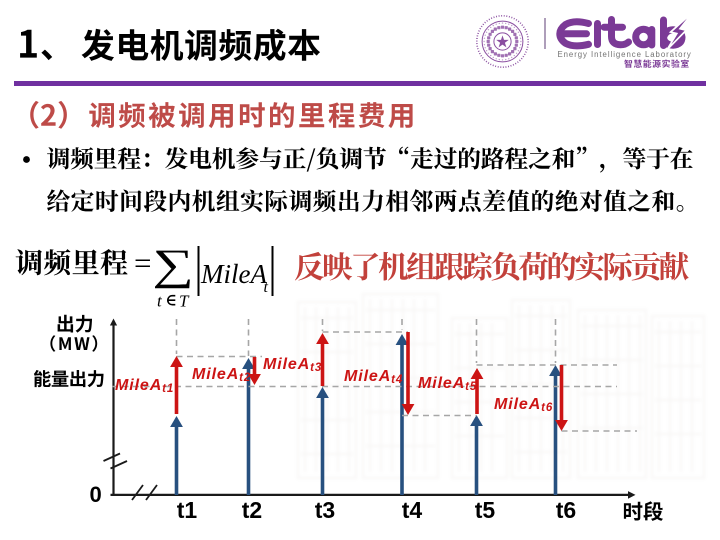 This screenshot has height=540, width=720. What do you see at coordinates (252, 510) in the screenshot?
I see `svg-text: t2` at bounding box center [252, 510].